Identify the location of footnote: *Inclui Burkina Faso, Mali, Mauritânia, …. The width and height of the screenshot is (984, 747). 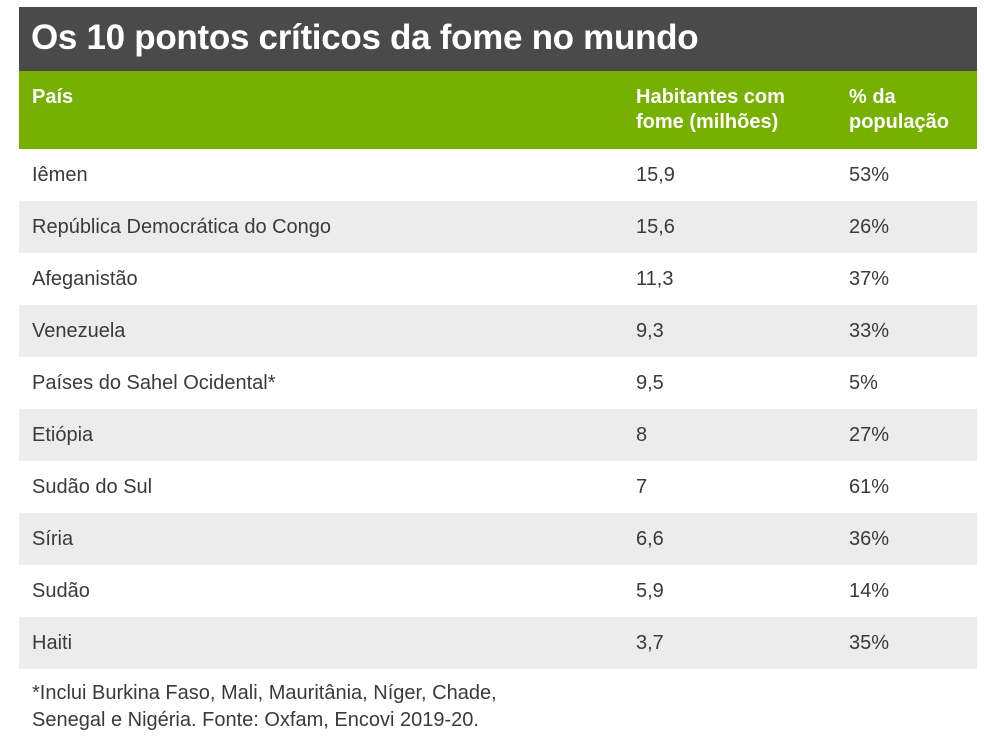
(382, 707).